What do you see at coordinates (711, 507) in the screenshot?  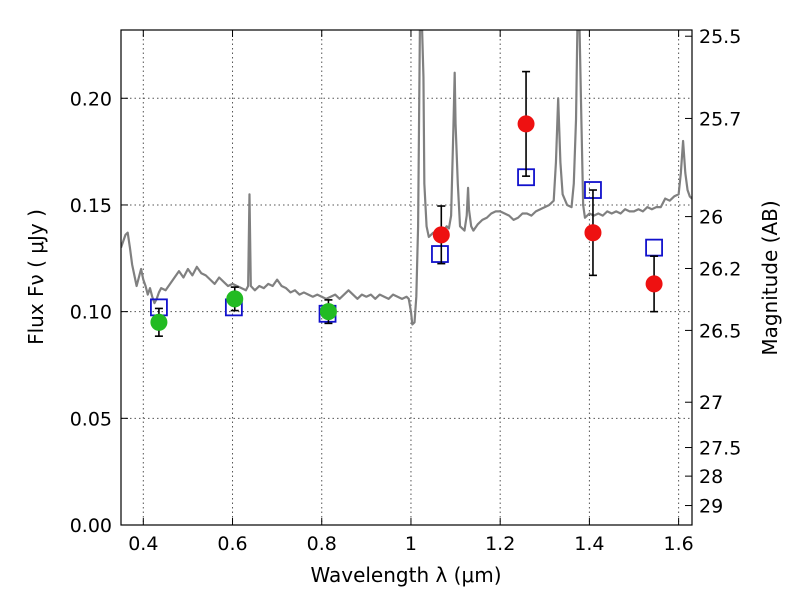 I see `y2-tick-label: 29` at bounding box center [711, 507].